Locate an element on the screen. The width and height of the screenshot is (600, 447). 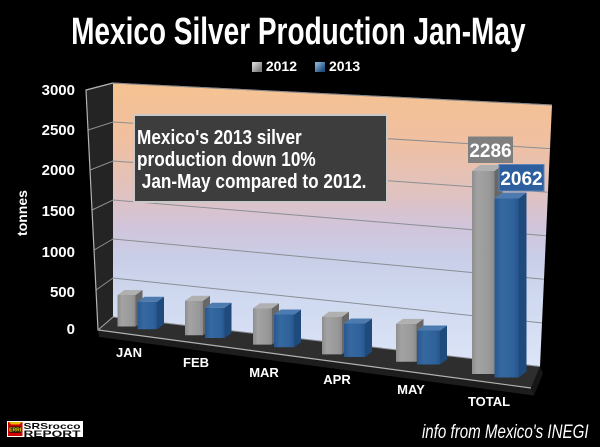
svg-text: 2000 is located at coordinates (58, 170).